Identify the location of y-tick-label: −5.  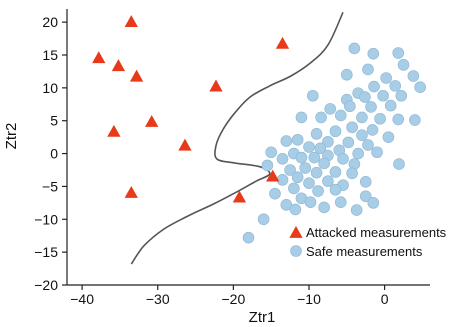
(50, 186).